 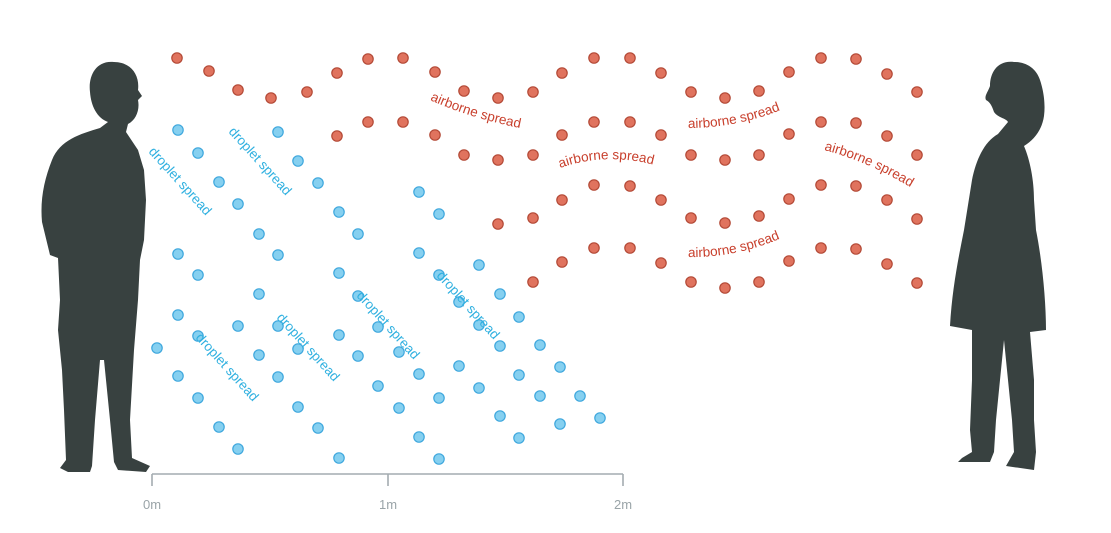 What do you see at coordinates (388, 504) in the screenshot?
I see `axis-tick-label-1m: 1m` at bounding box center [388, 504].